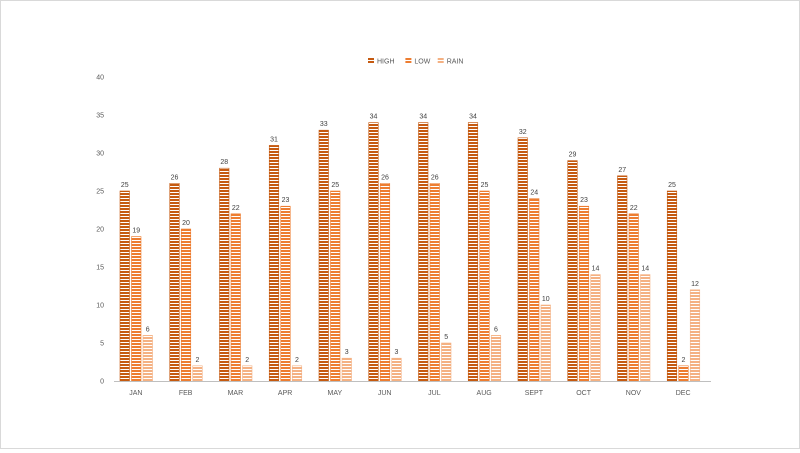 This screenshot has height=453, width=800. I want to click on bar-low-jan, so click(136, 309).